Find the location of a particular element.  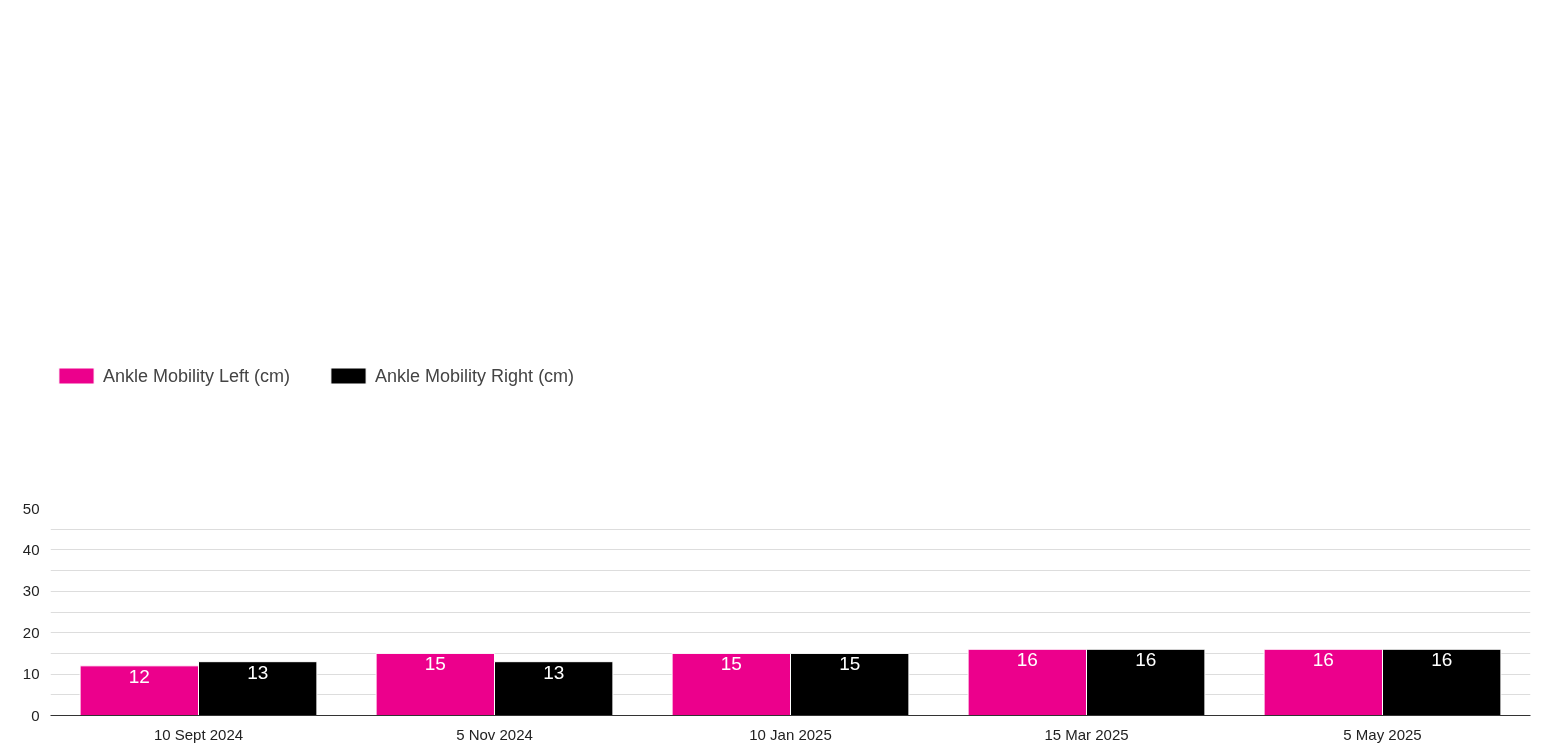

y-tick-label: 30 is located at coordinates (31, 591).